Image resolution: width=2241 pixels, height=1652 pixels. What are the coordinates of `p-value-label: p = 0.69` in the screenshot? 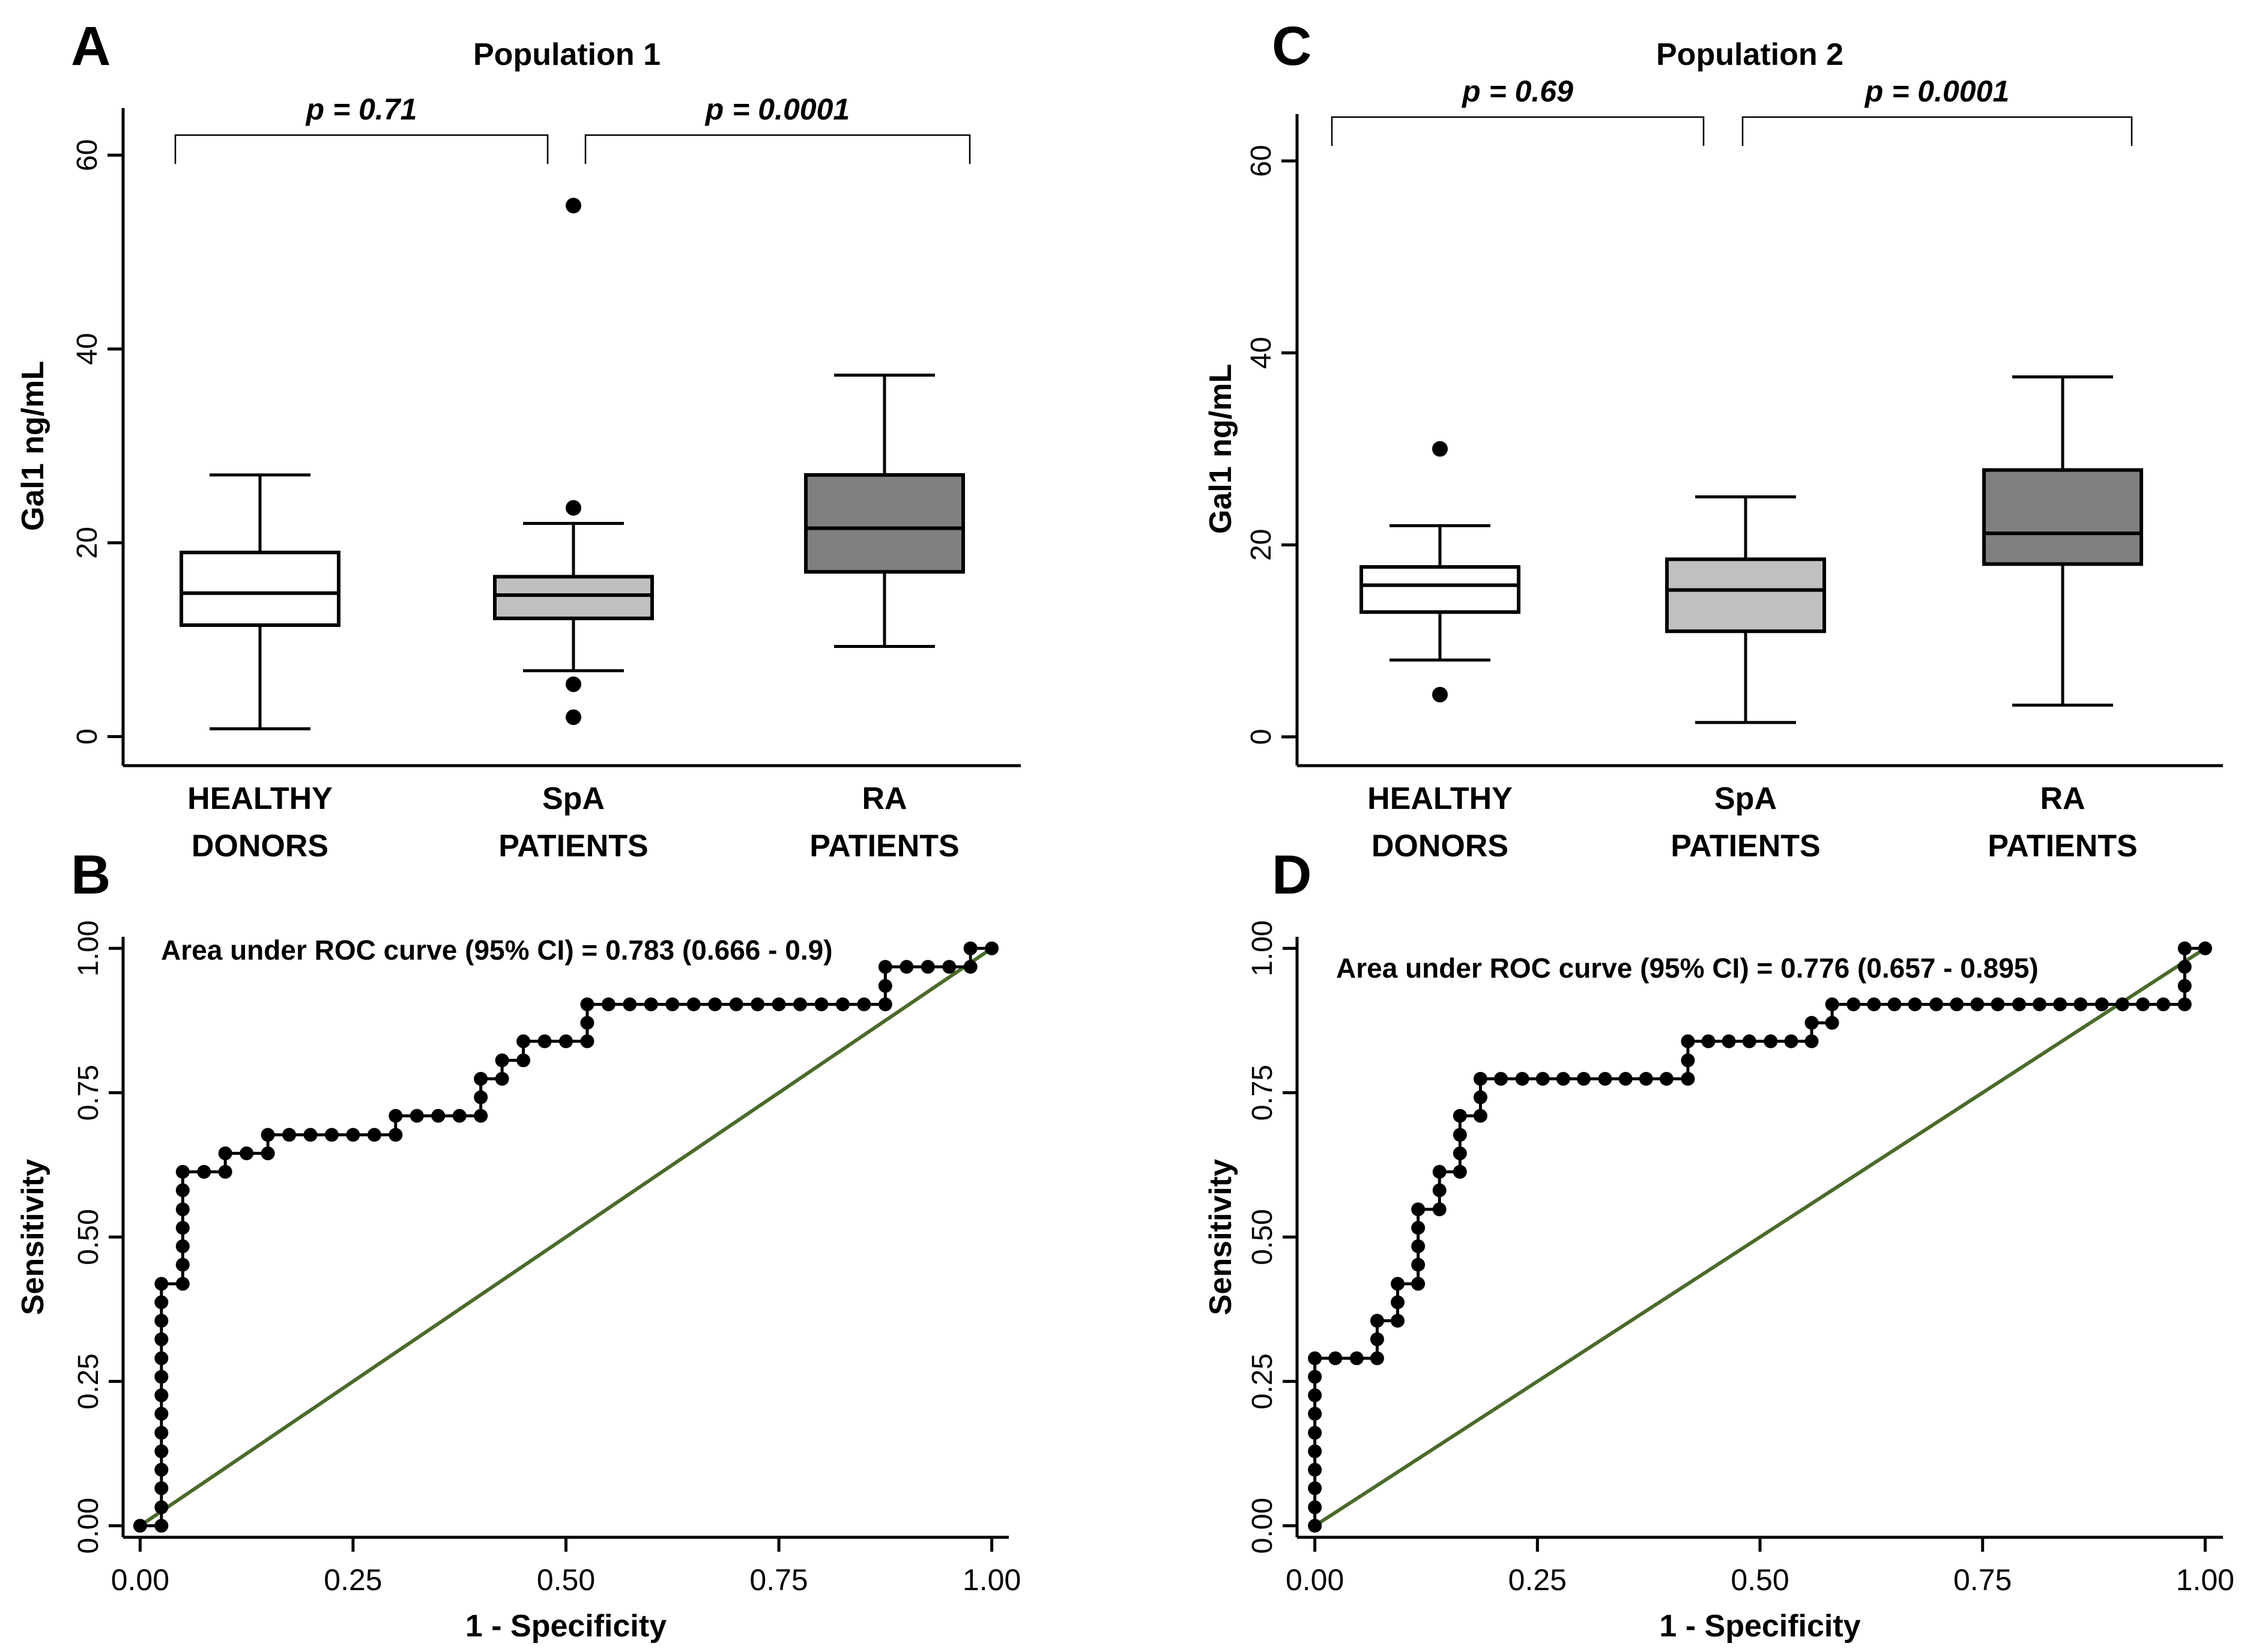 It's located at (1517, 91).